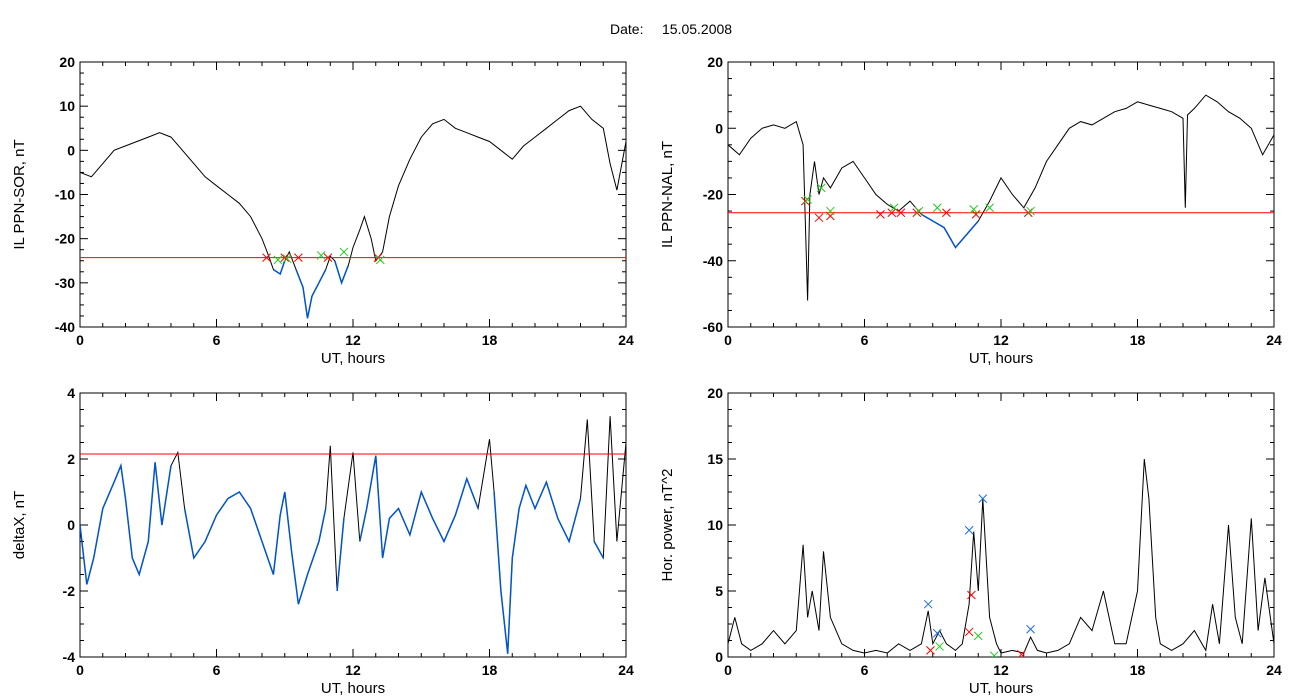 The height and width of the screenshot is (700, 1300). I want to click on y-axis-label: Hor. power, nT^2, so click(667, 525).